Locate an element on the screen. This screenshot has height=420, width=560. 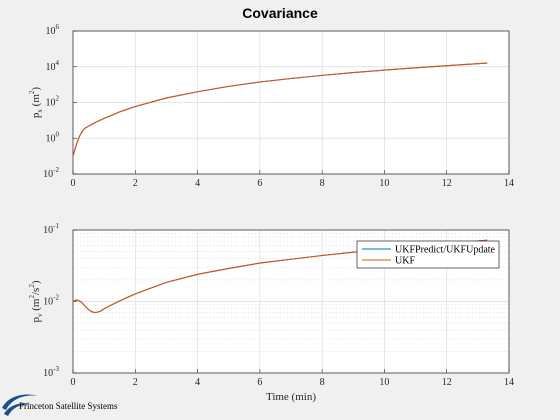
company-logo: Princeton Satellite Systems is located at coordinates (60, 406).